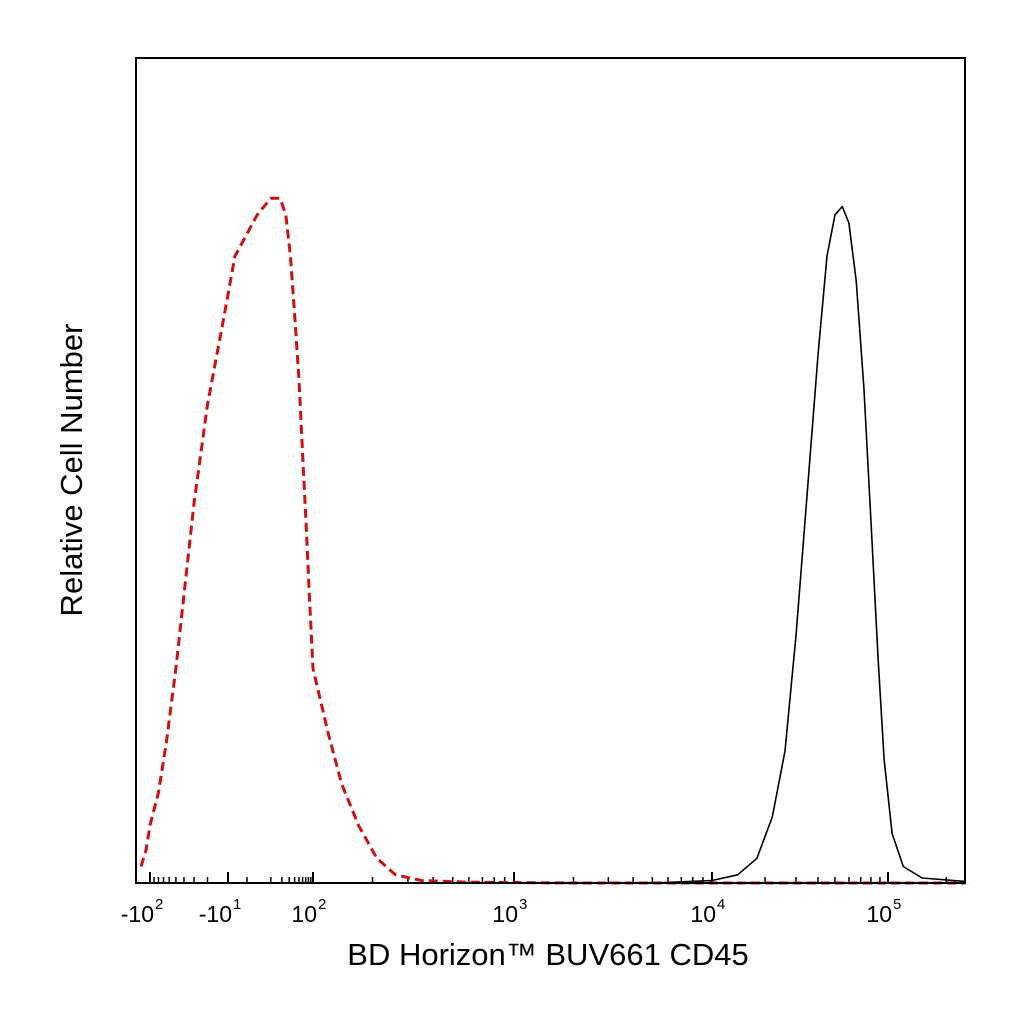  I want to click on x-tick-label-exponent: 5, so click(897, 904).